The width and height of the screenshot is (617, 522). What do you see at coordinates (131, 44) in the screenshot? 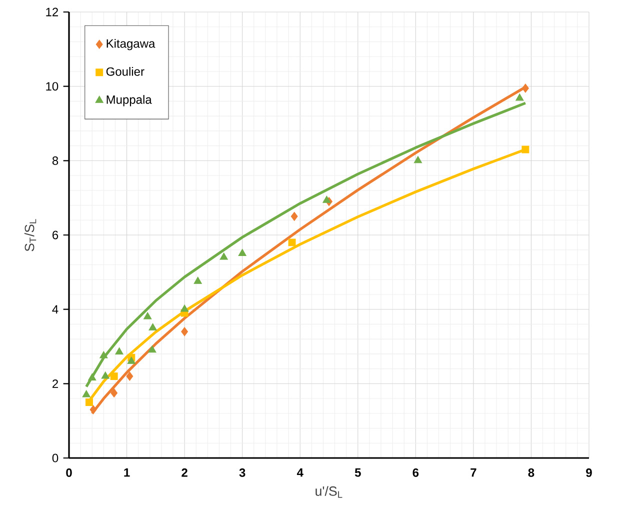
I see `legend-label: Kitagawa` at bounding box center [131, 44].